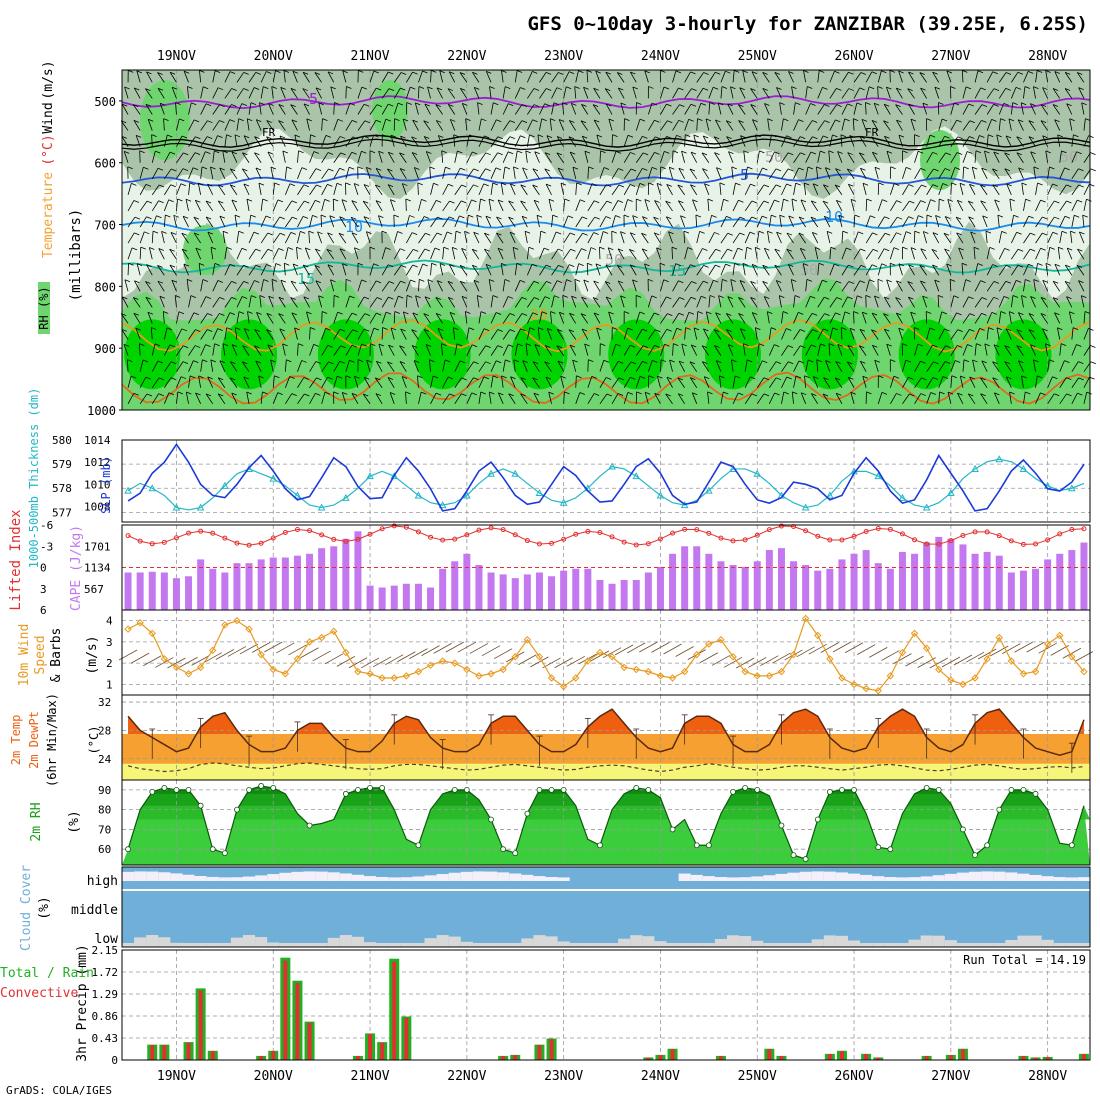 The height and width of the screenshot is (1104, 1100). What do you see at coordinates (606, 481) in the screenshot?
I see `slp-frame` at bounding box center [606, 481].